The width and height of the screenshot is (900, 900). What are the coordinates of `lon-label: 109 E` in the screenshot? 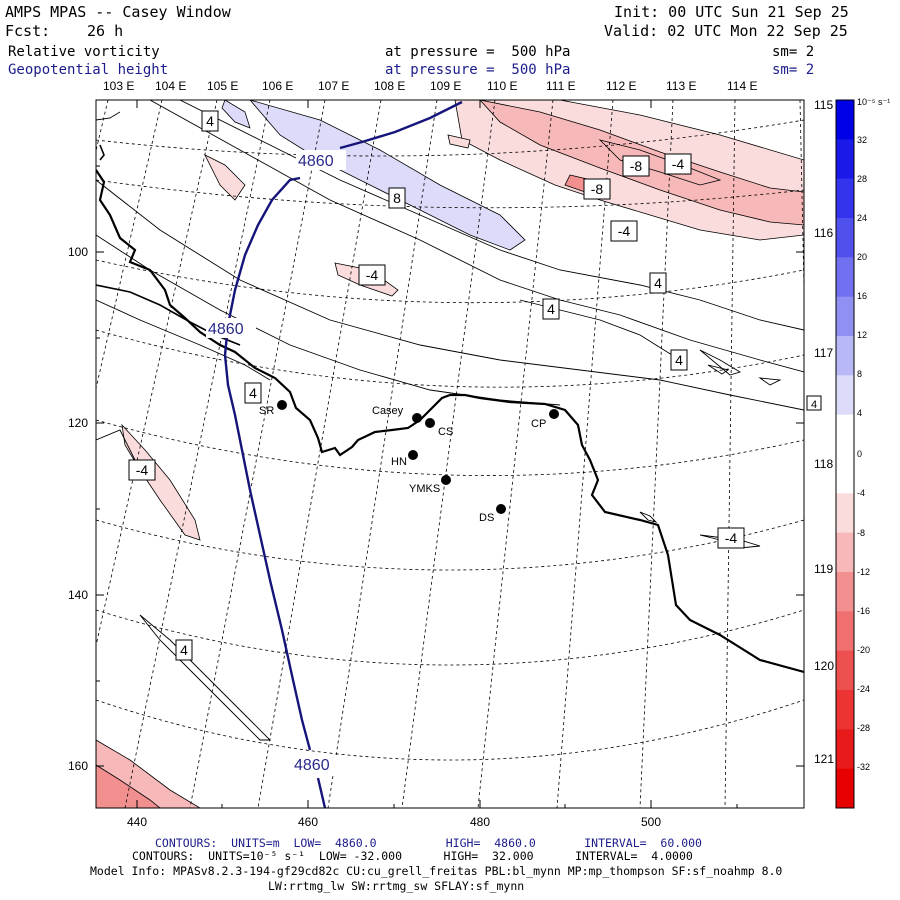 It's located at (445, 86).